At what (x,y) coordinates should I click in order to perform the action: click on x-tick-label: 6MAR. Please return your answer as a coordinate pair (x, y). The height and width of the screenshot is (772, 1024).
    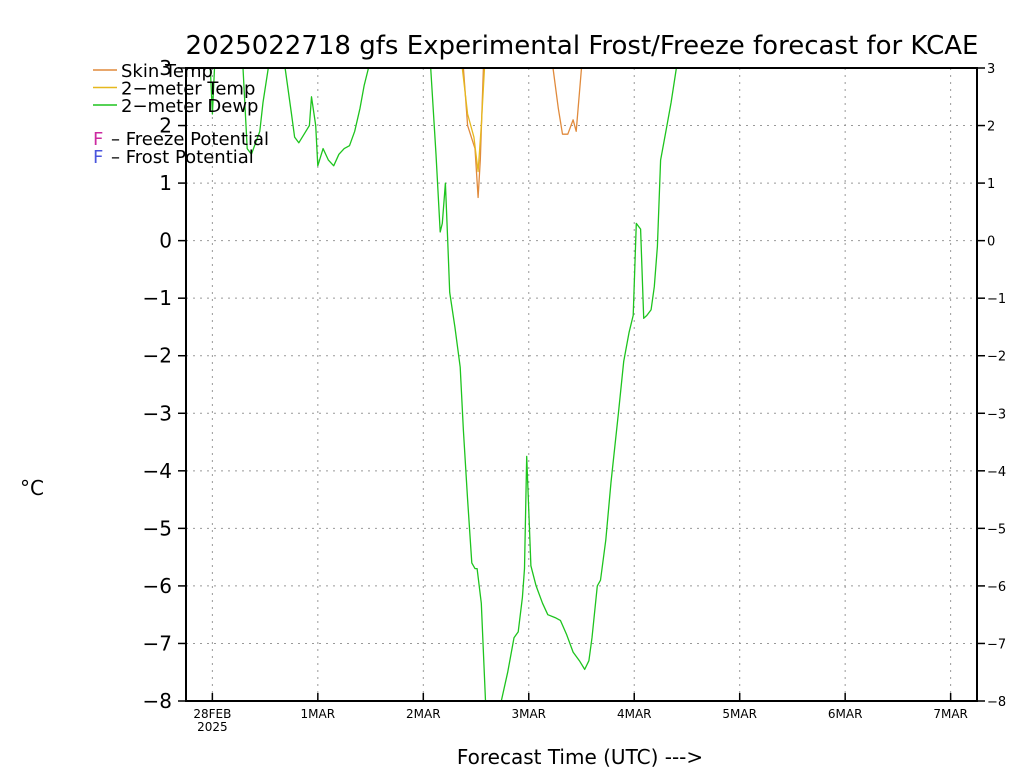
    Looking at the image, I should click on (845, 714).